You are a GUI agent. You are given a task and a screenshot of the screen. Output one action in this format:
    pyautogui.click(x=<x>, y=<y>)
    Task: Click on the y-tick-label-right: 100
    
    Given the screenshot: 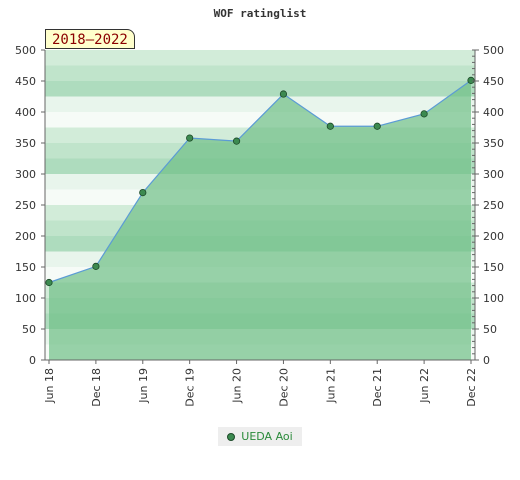 What is the action you would take?
    pyautogui.click(x=493, y=298)
    